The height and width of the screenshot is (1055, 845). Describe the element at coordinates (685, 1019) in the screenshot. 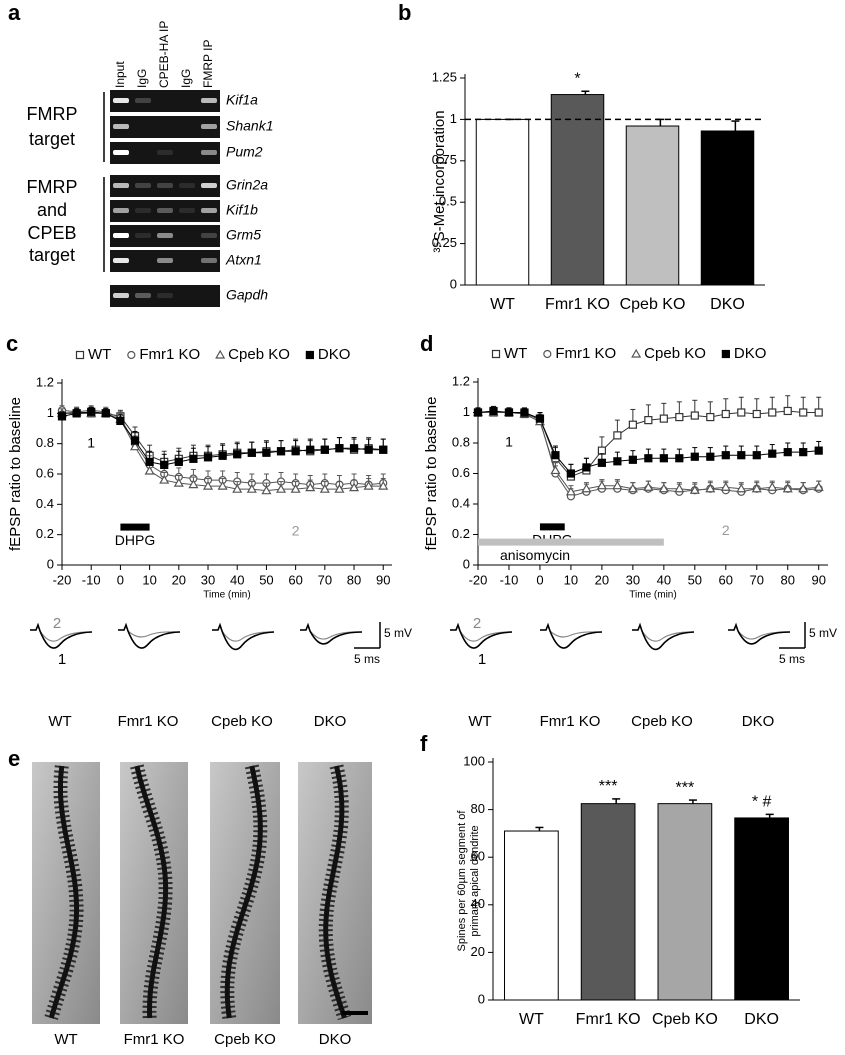

I see `x-tick-label: Cpeb KO` at that location.